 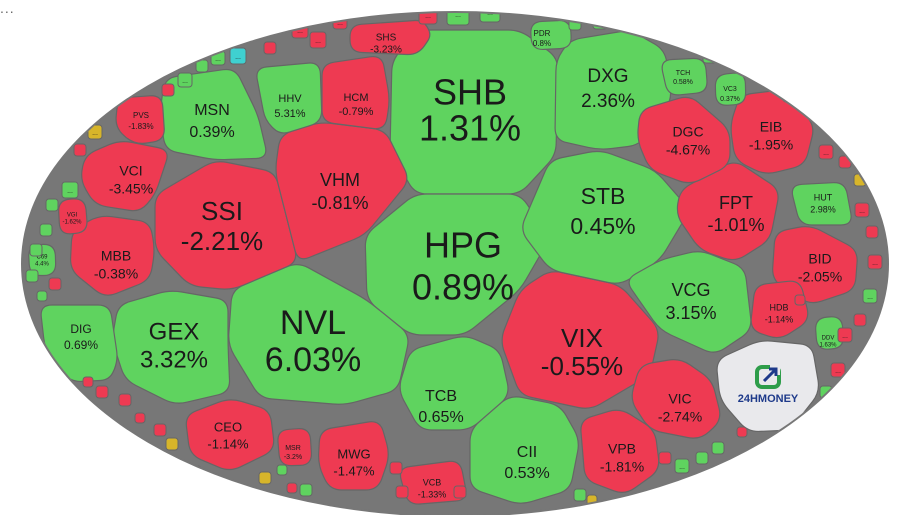 I want to click on cell-hhv: HHV 5.31%, so click(x=289, y=98).